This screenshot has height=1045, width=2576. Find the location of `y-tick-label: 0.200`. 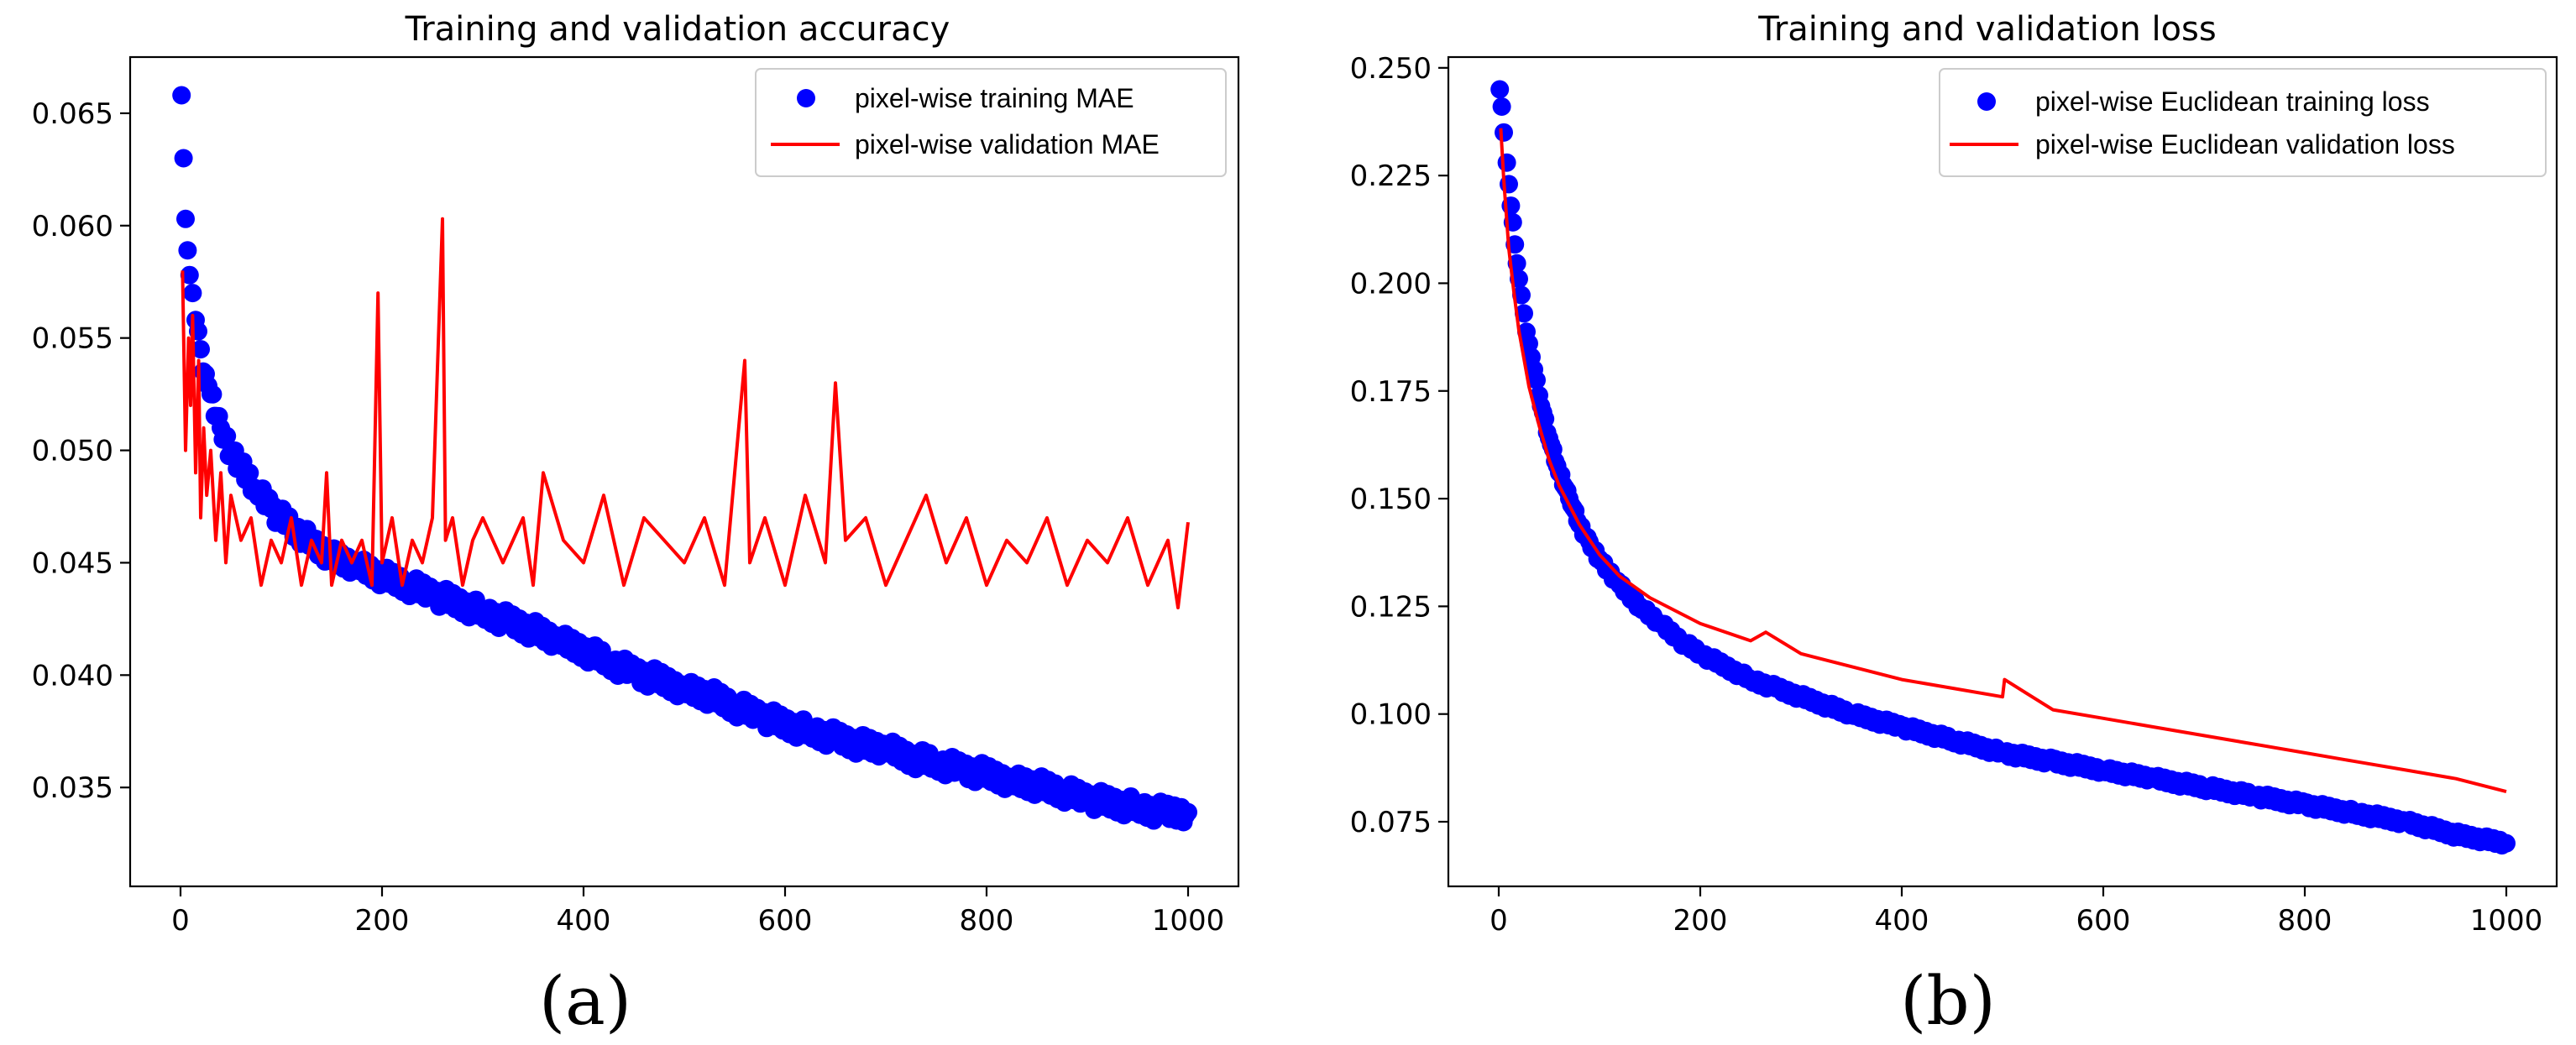

y-tick-label: 0.200 is located at coordinates (1391, 283).